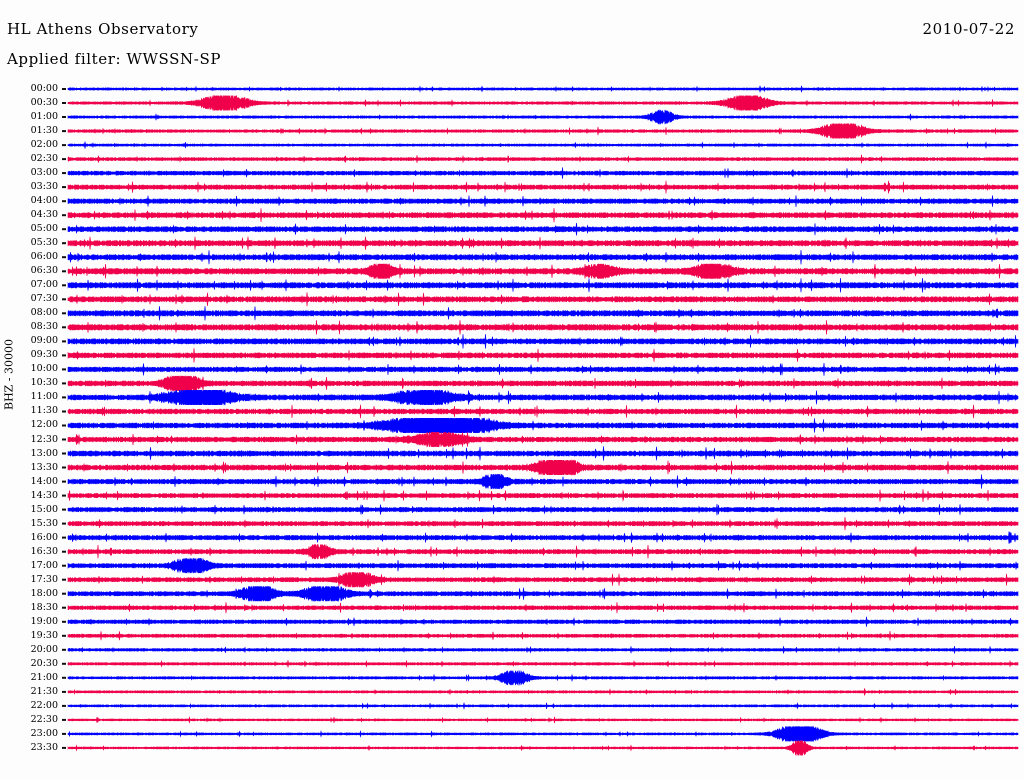 The width and height of the screenshot is (1024, 780). What do you see at coordinates (44, 495) in the screenshot?
I see `time-label-1430: 14:30` at bounding box center [44, 495].